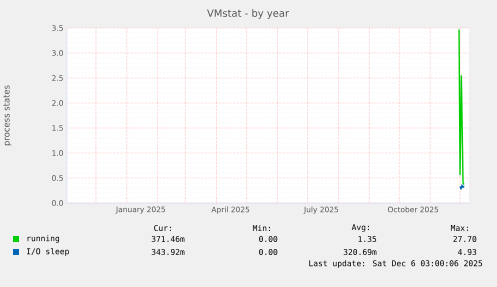 This screenshot has height=287, width=497. Describe the element at coordinates (8, 115) in the screenshot. I see `y-axis-title: process states` at that location.